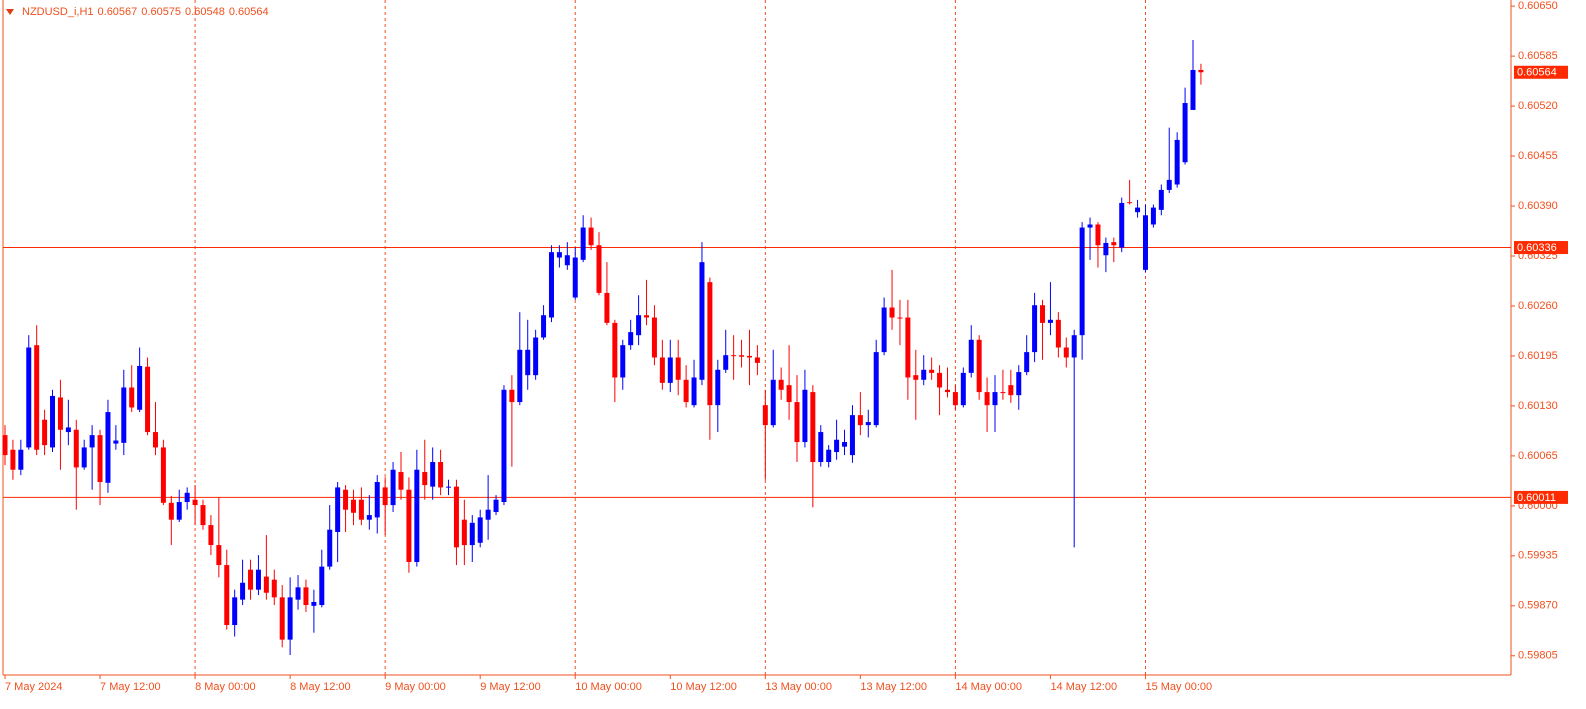 The height and width of the screenshot is (709, 1586). Describe the element at coordinates (1541, 248) in the screenshot. I see `price-tag` at that location.